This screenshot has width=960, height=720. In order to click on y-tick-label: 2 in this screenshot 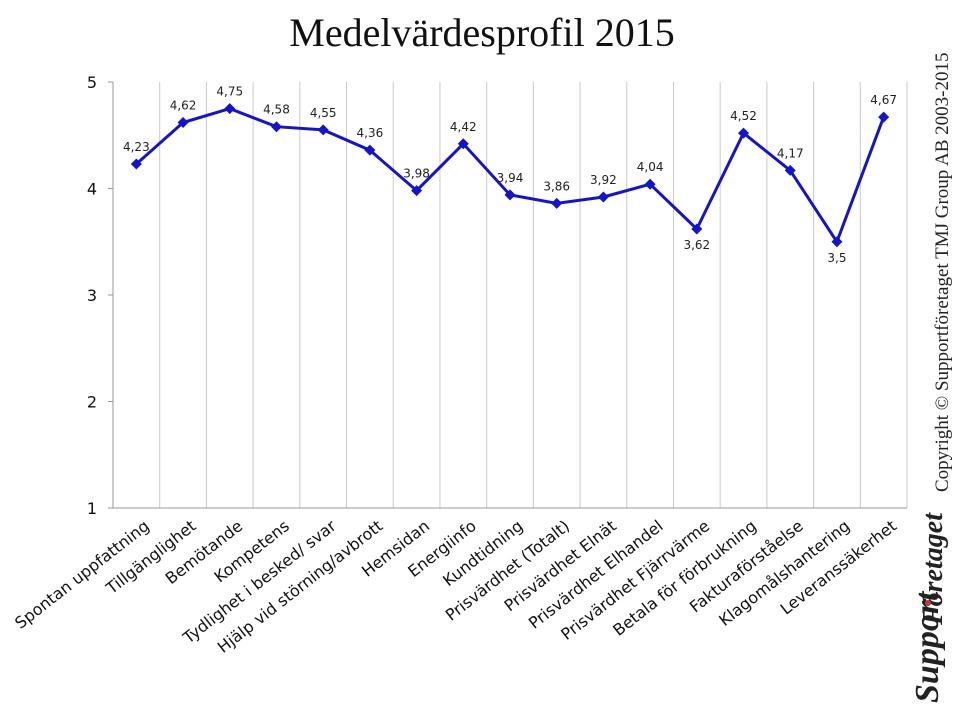, I will do `click(92, 402)`.